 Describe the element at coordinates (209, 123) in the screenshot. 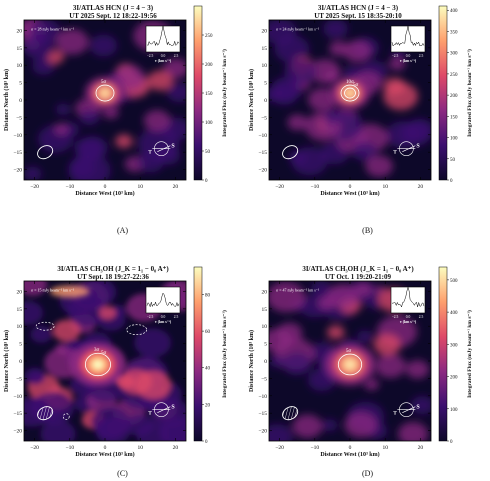

I see `colorbar-tick-label: 100` at that location.